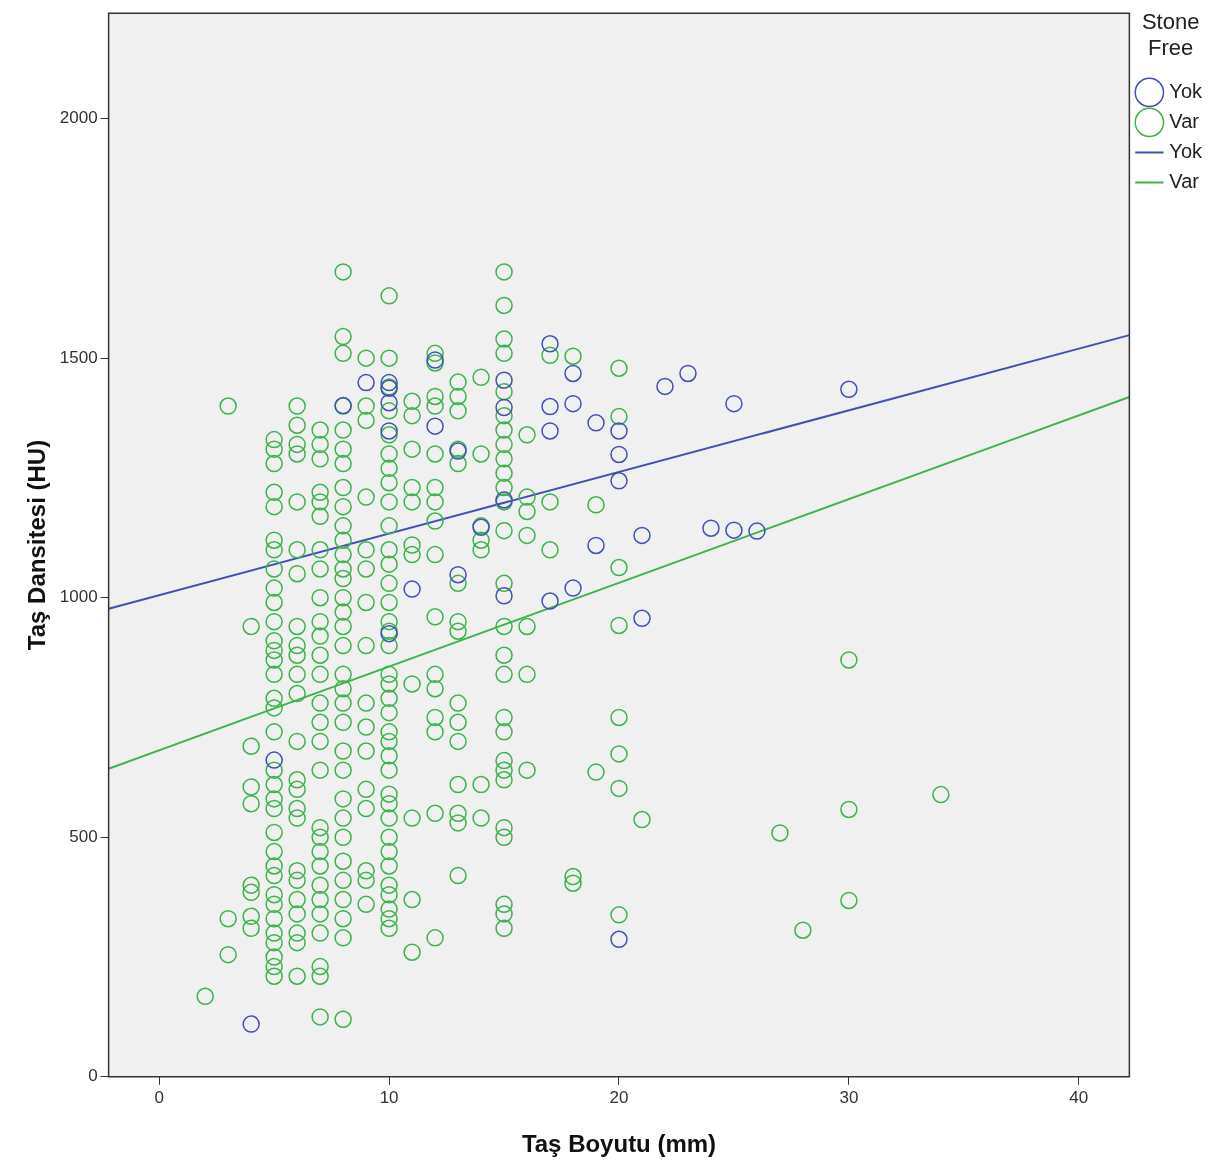  I want to click on y-tick-label: 500, so click(83, 836).